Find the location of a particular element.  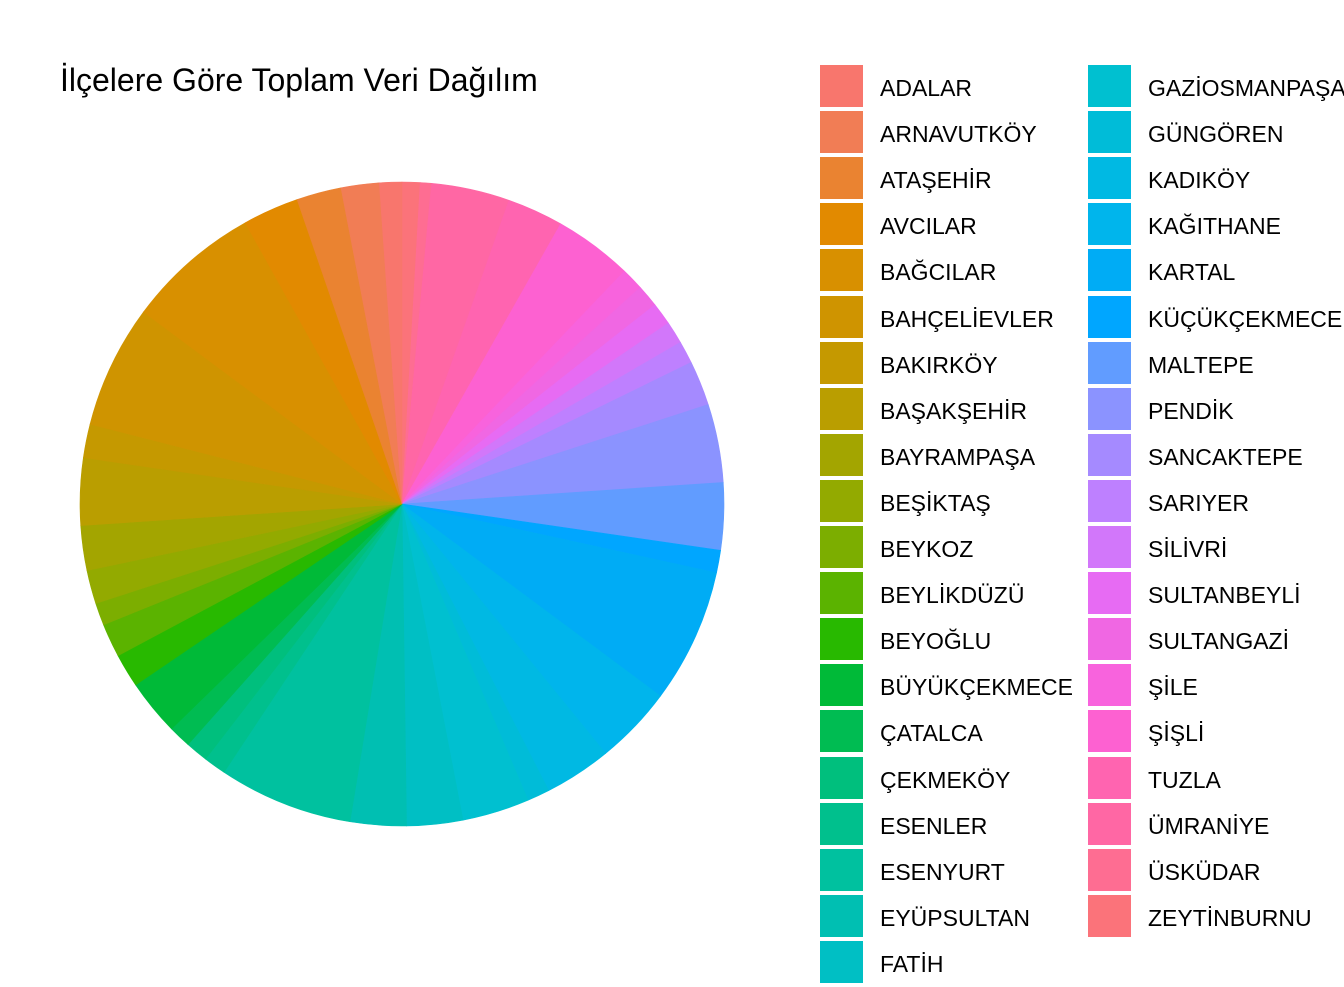

legend-label: BAHÇELİEVLER is located at coordinates (967, 318).